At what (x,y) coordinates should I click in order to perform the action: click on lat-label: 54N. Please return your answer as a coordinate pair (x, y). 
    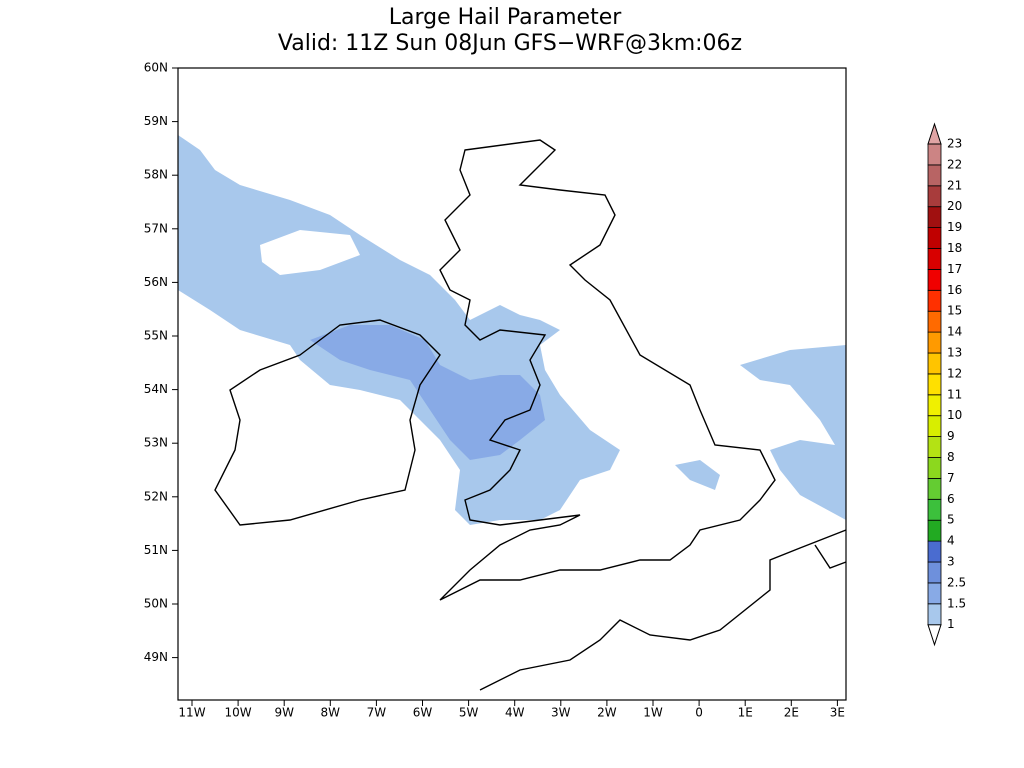
    Looking at the image, I should click on (156, 389).